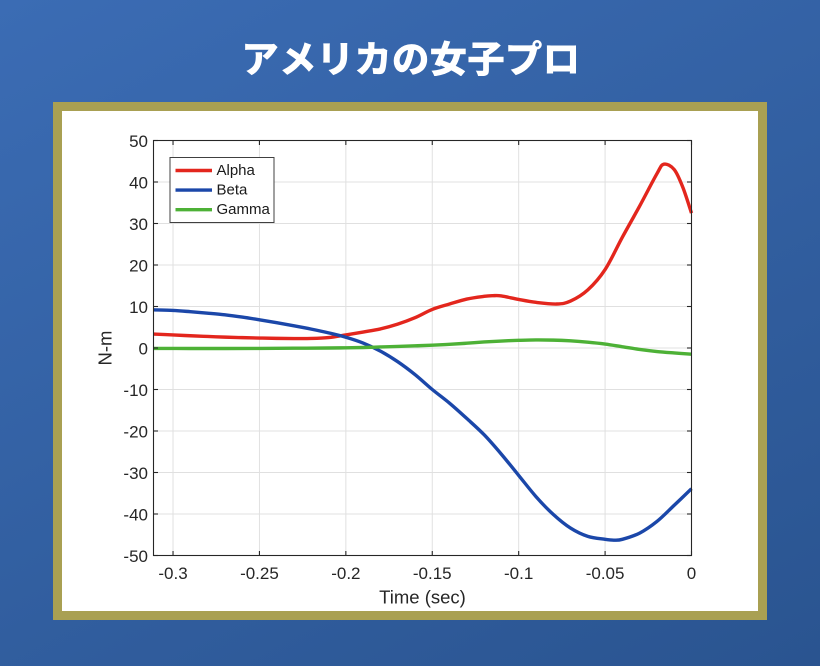  I want to click on y-tick-label: -20, so click(135, 432).